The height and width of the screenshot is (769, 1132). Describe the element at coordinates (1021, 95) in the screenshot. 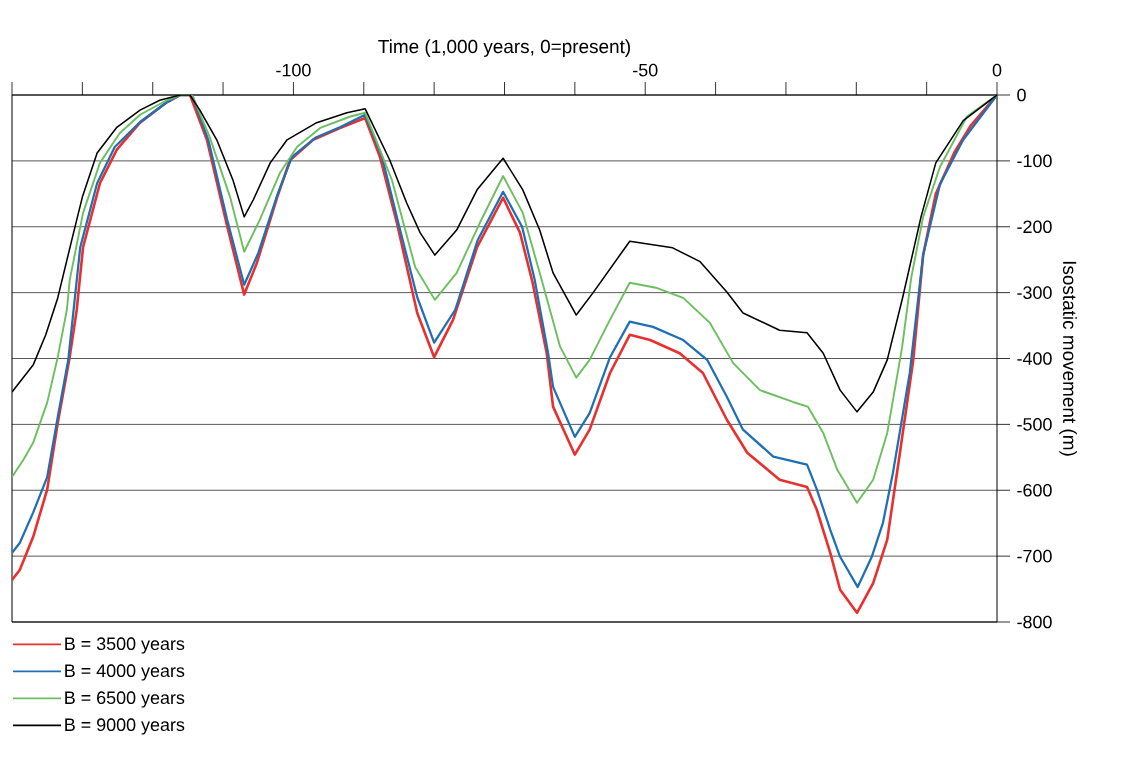

I see `y-tick-label: 0` at that location.